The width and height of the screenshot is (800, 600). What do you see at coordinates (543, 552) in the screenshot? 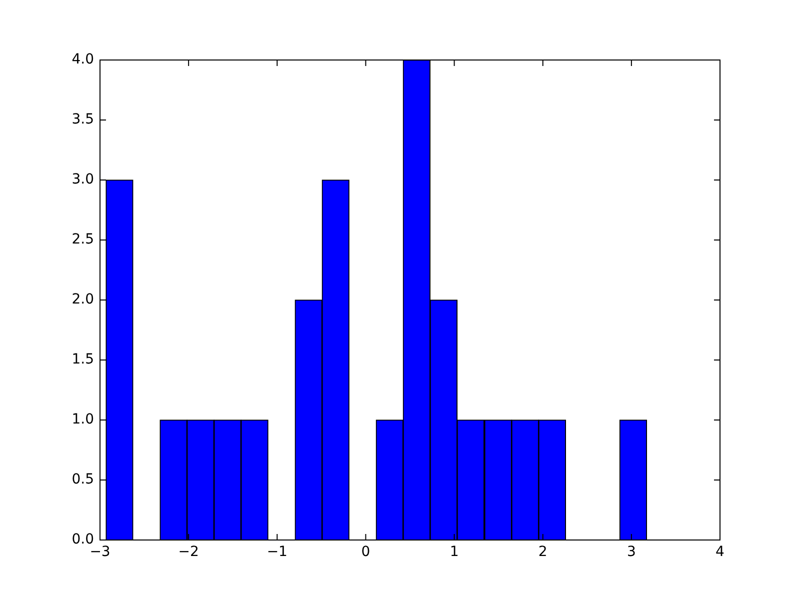
I see `x-tick-label: 2` at bounding box center [543, 552].